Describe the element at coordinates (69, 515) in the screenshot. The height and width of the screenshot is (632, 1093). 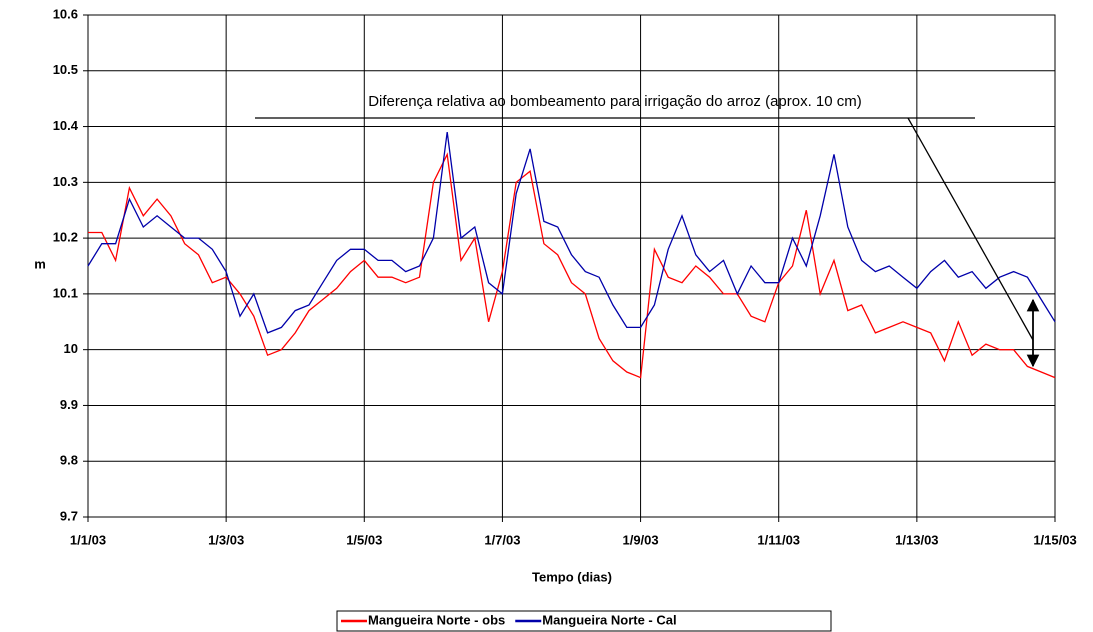
I see `y-tick-label: 9.7` at that location.